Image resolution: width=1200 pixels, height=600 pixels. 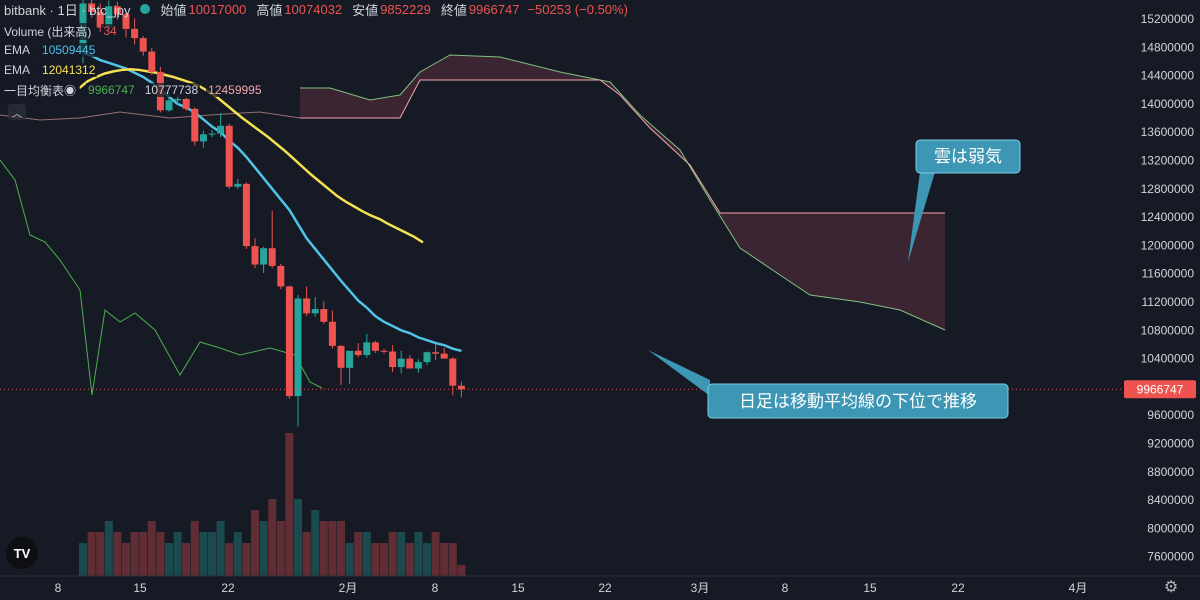 I want to click on indicator-value: 10777738, so click(x=171, y=90).